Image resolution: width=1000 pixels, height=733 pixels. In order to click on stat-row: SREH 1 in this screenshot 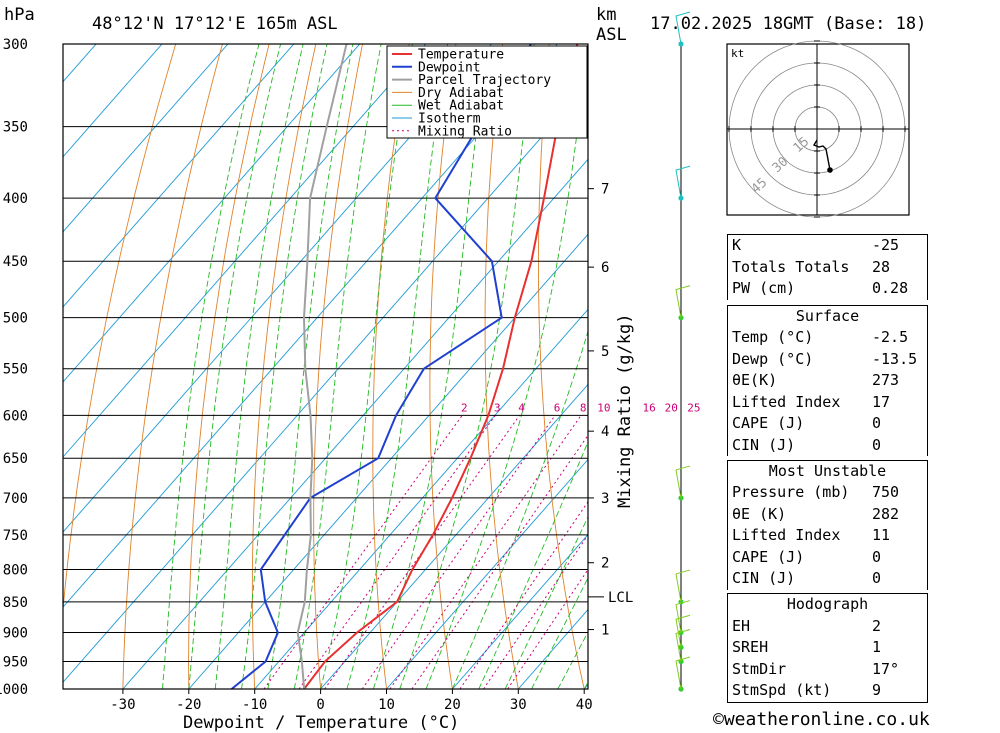, I will do `click(827, 648)`.